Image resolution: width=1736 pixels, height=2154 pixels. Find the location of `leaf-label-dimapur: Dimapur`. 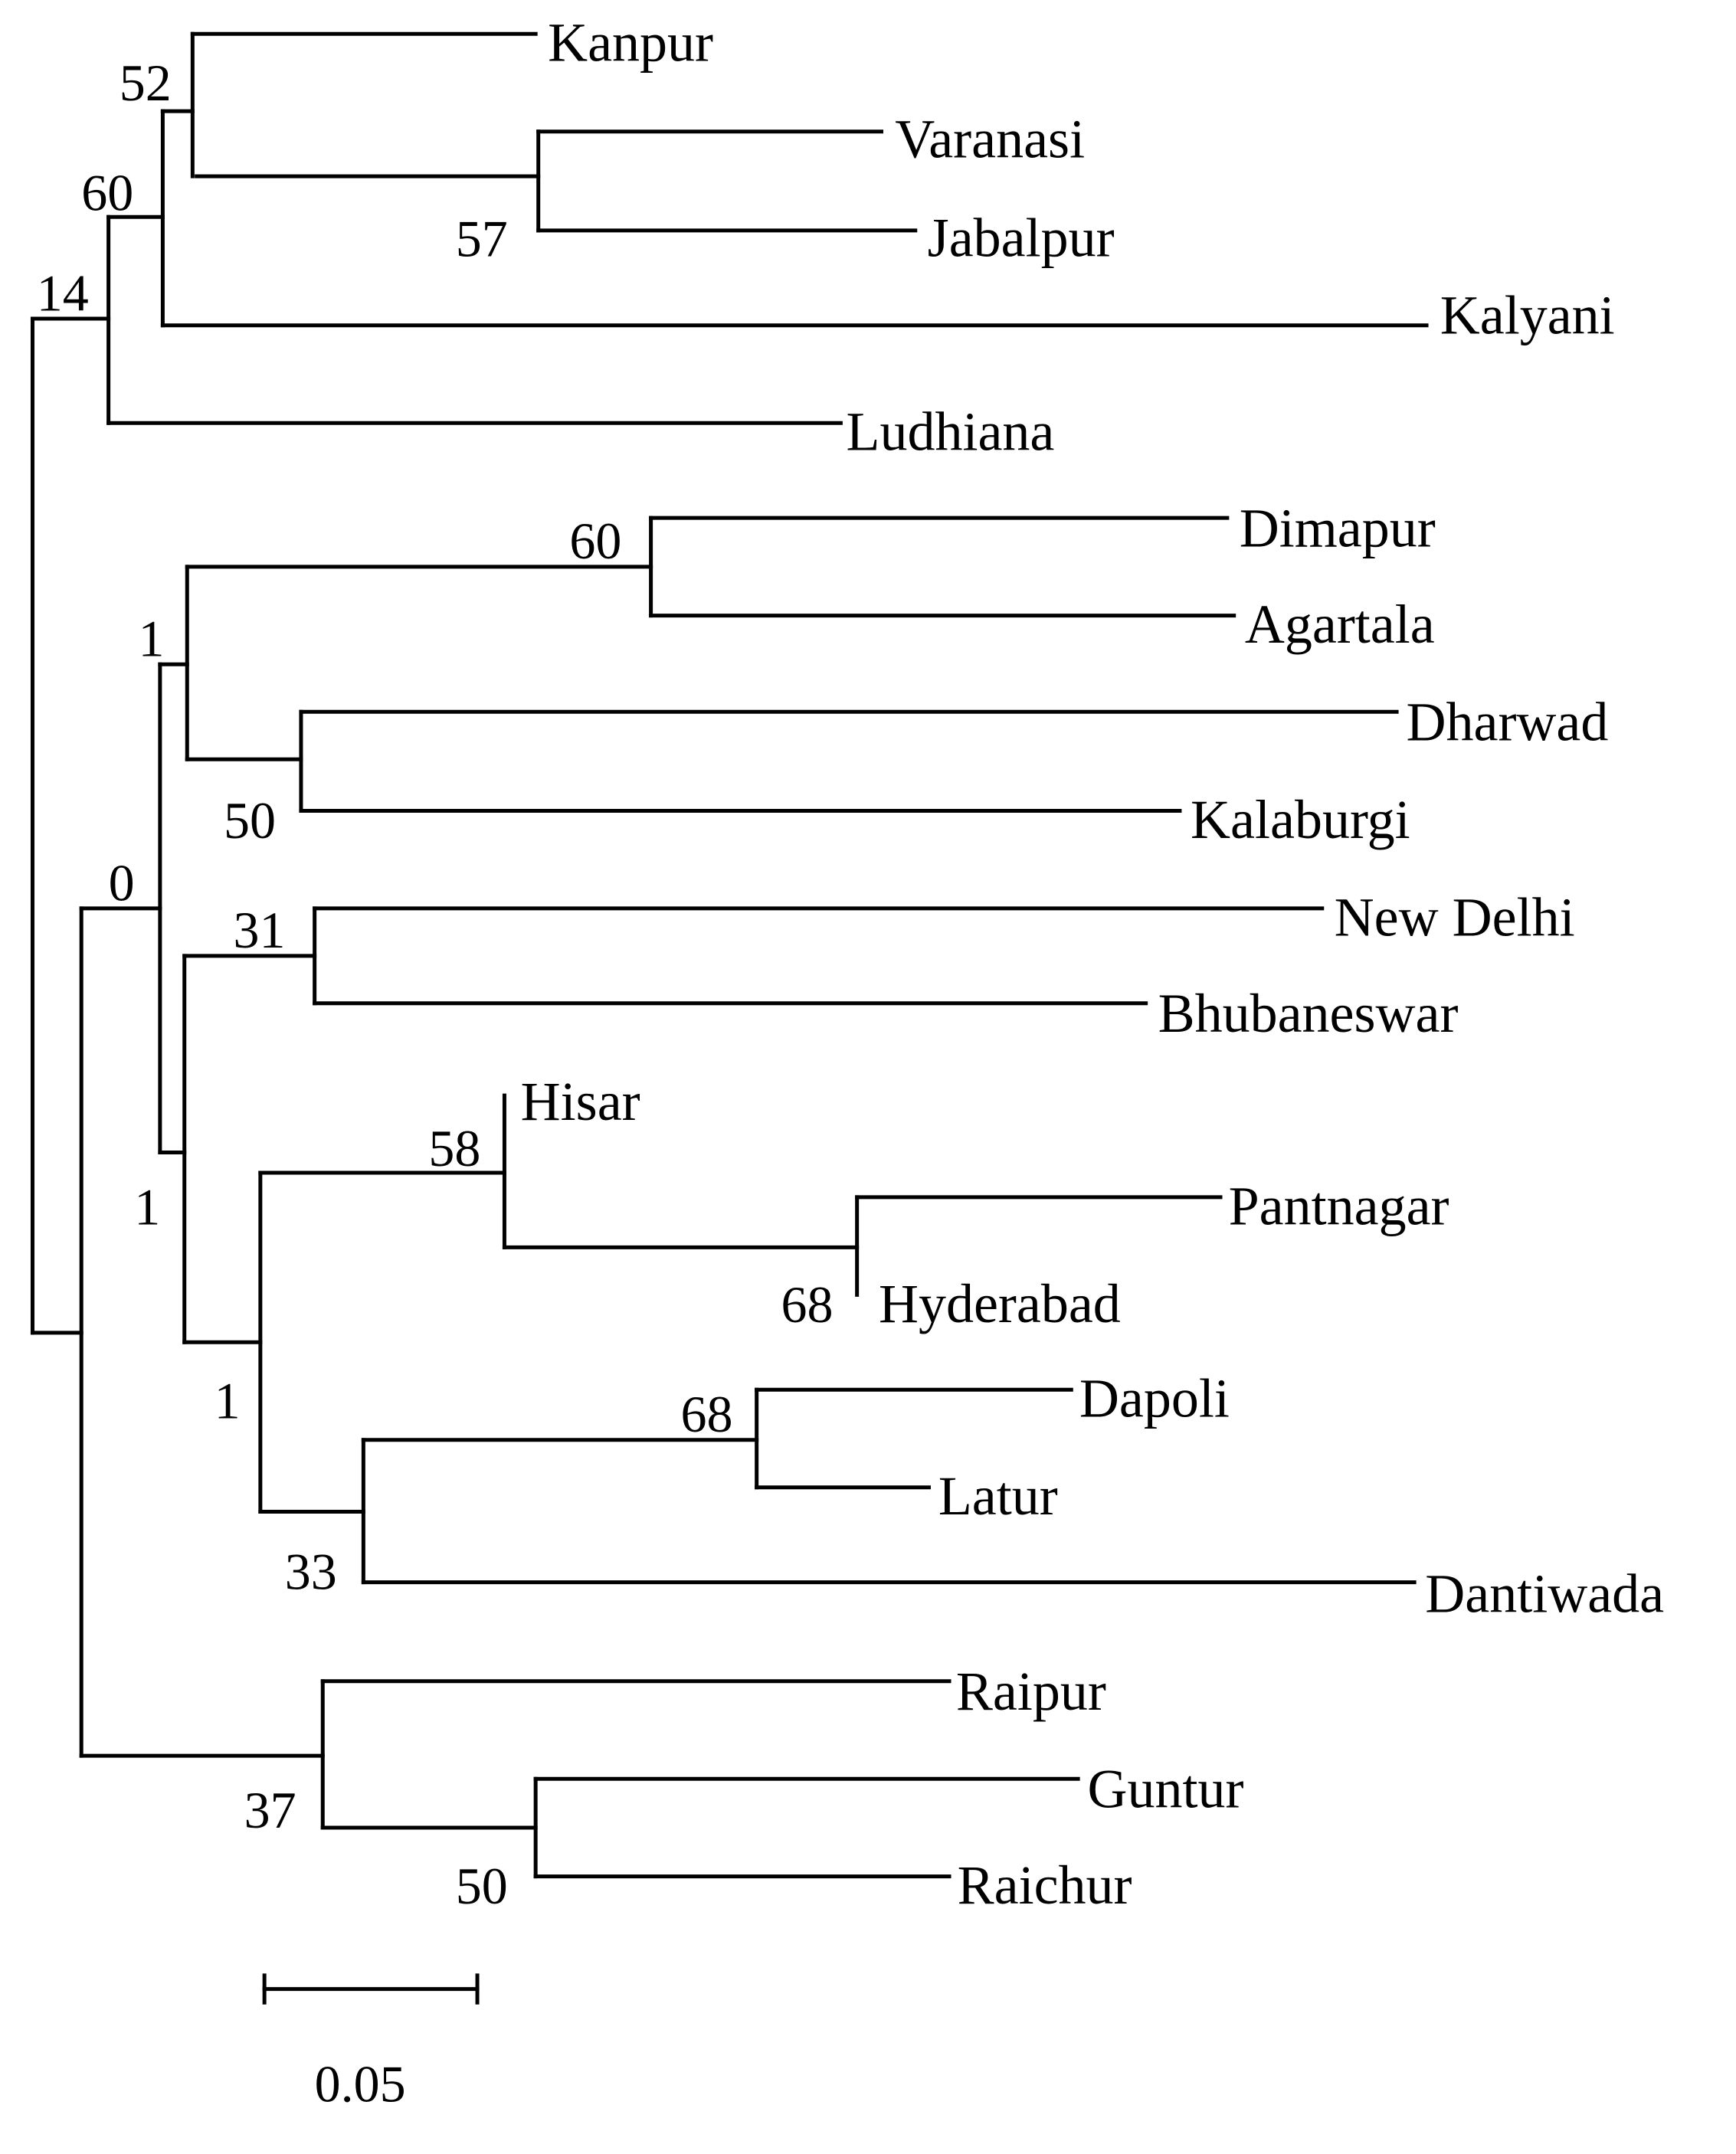

leaf-label-dimapur: Dimapur is located at coordinates (1338, 527).